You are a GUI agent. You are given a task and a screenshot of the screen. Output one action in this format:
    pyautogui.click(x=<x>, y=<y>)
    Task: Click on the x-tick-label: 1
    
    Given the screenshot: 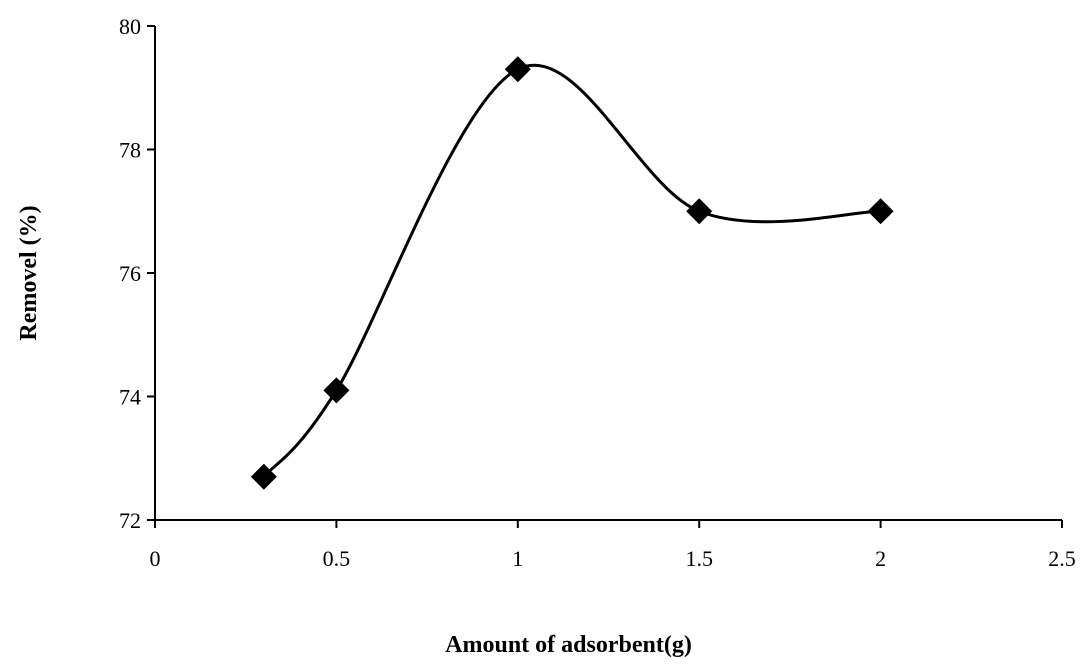 What is the action you would take?
    pyautogui.click(x=517, y=558)
    